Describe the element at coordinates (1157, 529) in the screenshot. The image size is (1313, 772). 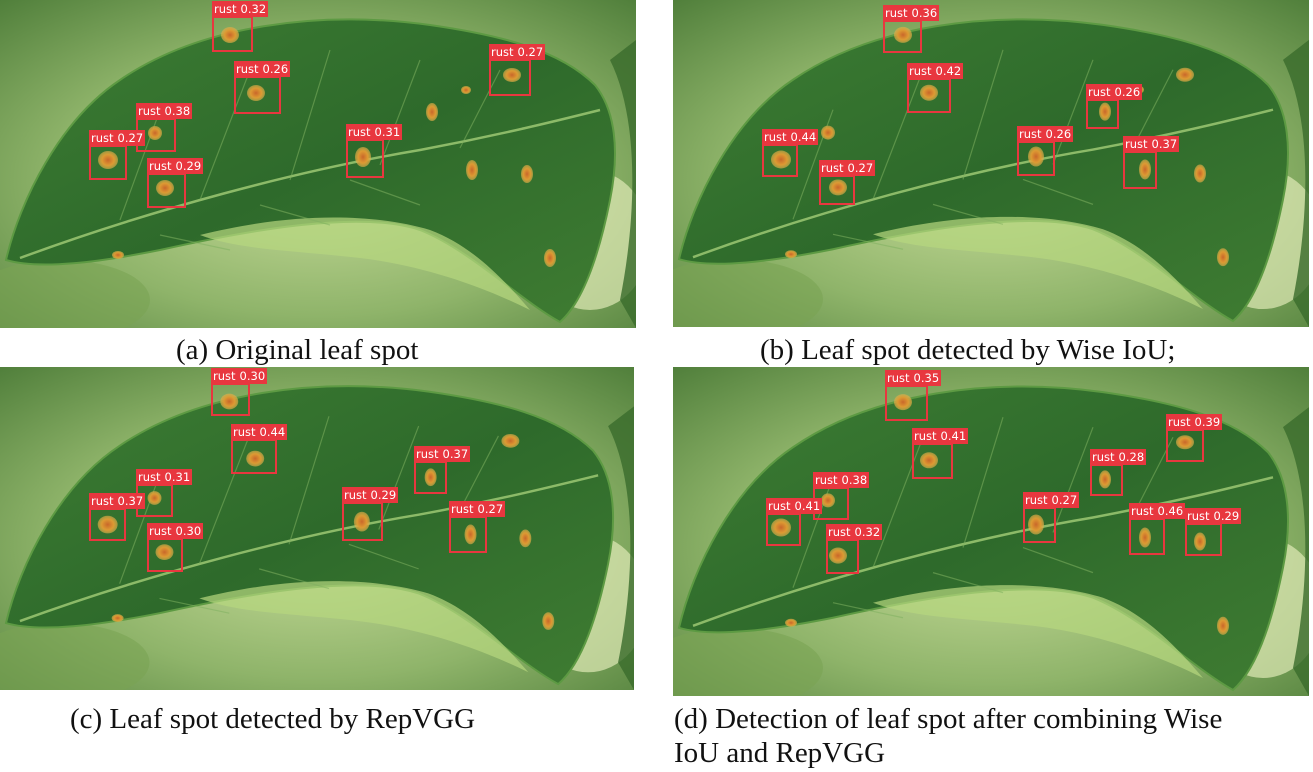
I see `detection-box: rust 0.46` at that location.